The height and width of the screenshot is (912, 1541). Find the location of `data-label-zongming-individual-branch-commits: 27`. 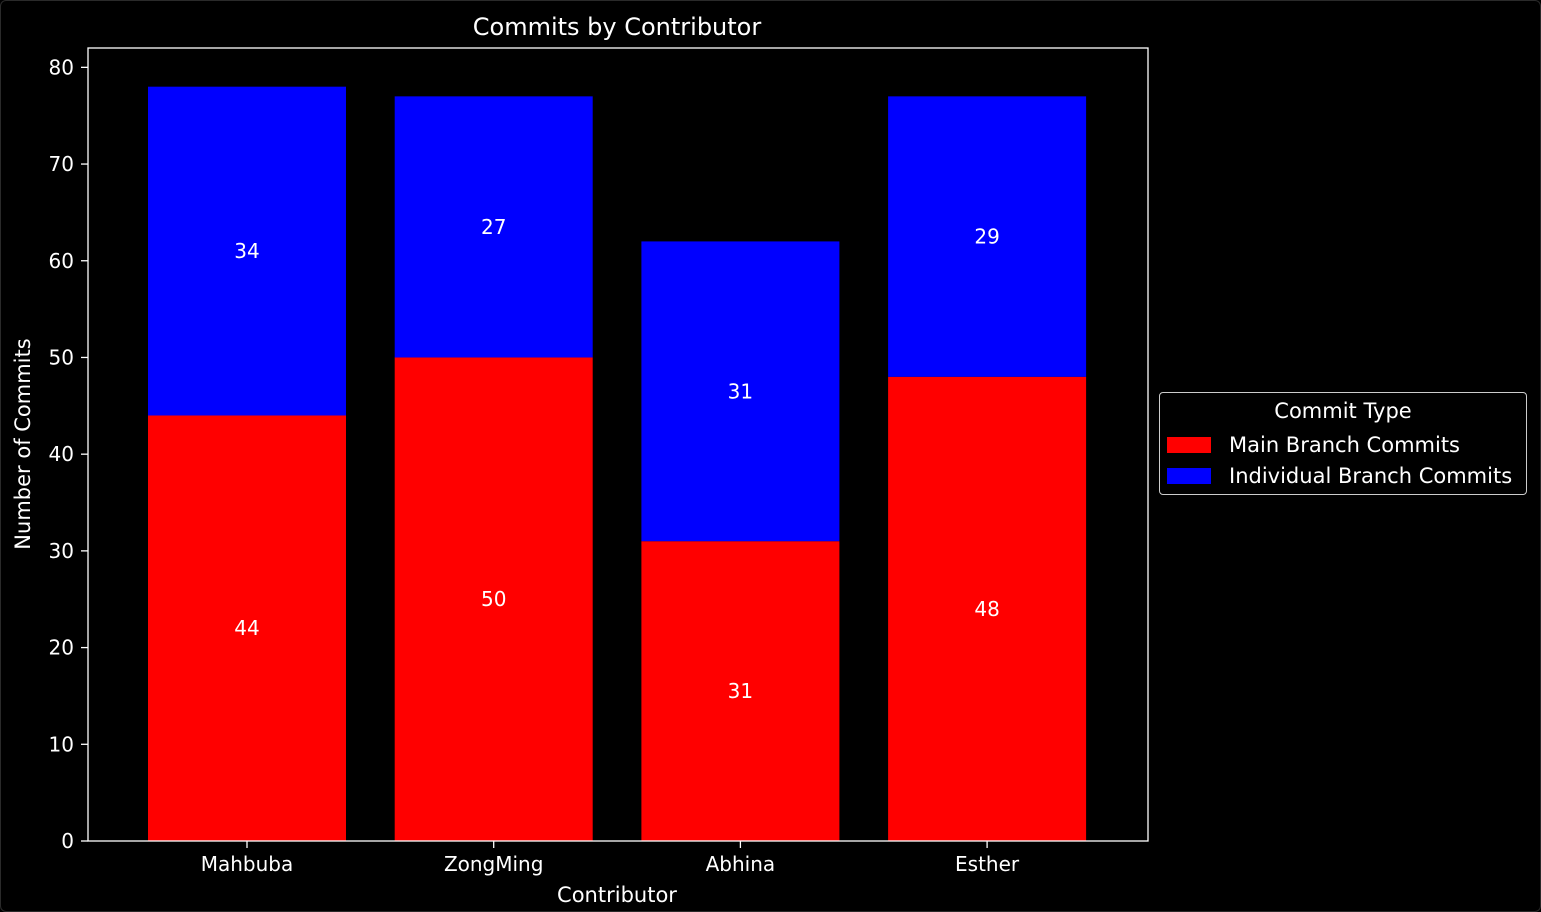

data-label-zongming-individual-branch-commits: 27 is located at coordinates (493, 227).